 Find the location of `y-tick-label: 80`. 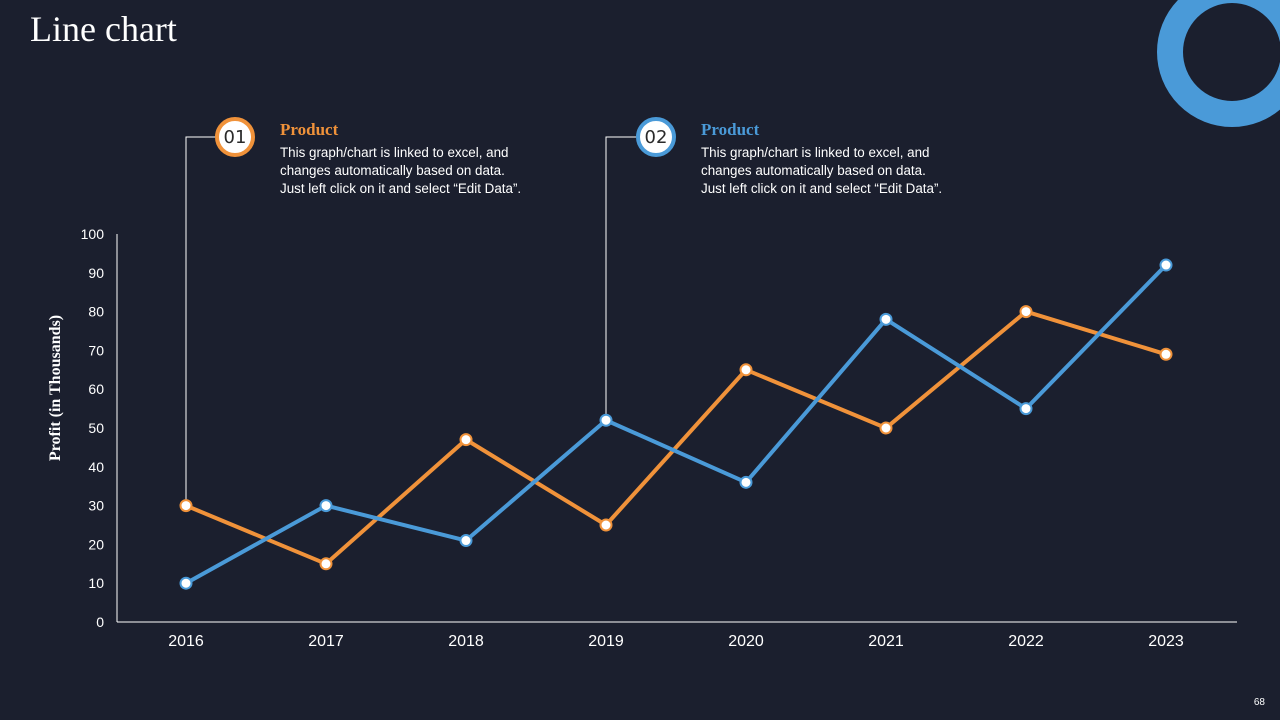

y-tick-label: 80 is located at coordinates (96, 312).